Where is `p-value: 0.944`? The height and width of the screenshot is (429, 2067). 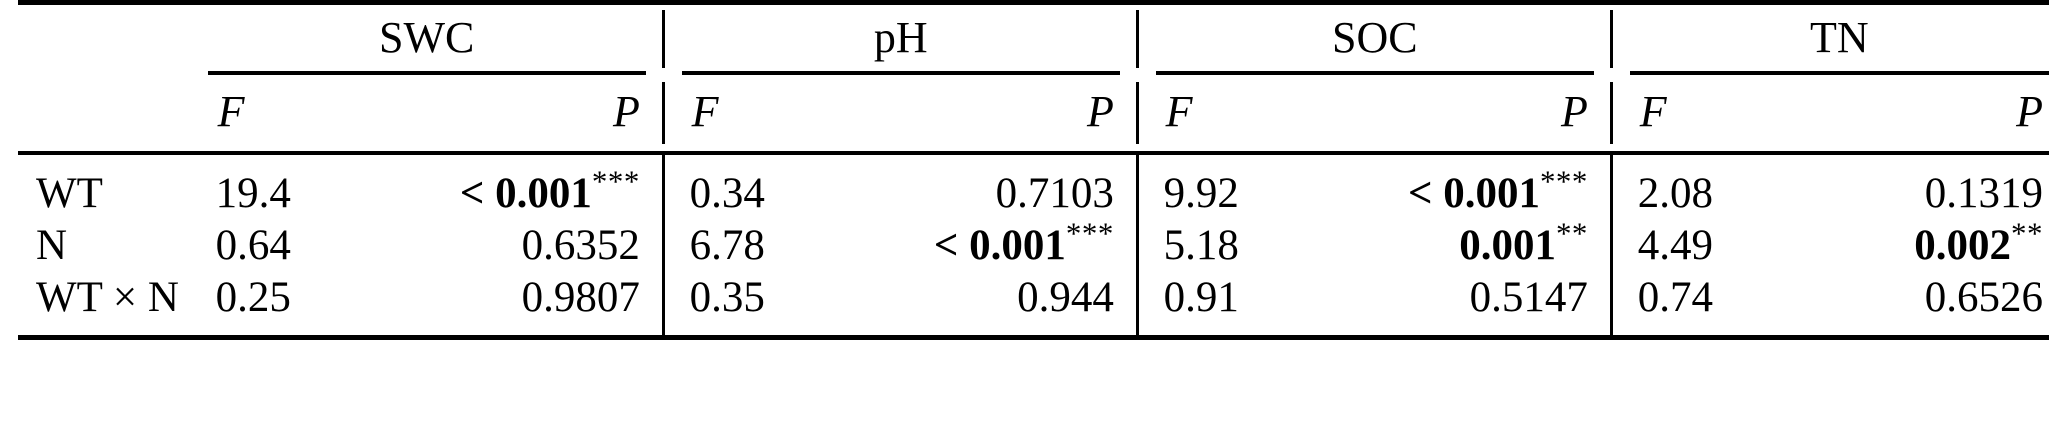 p-value: 0.944 is located at coordinates (1065, 297).